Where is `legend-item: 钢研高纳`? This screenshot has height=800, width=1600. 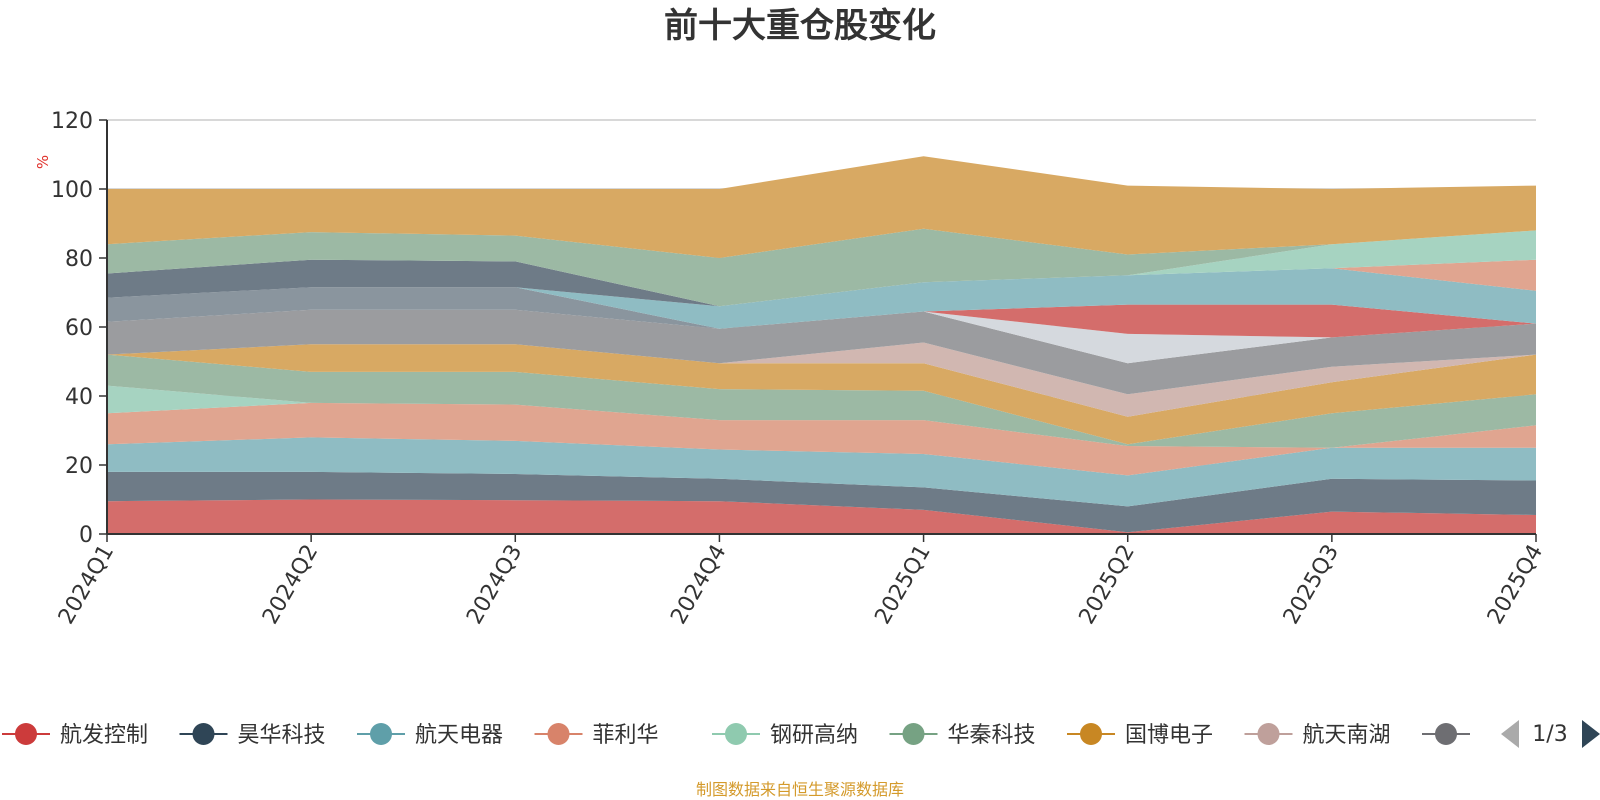 legend-item: 钢研高纳 is located at coordinates (785, 735).